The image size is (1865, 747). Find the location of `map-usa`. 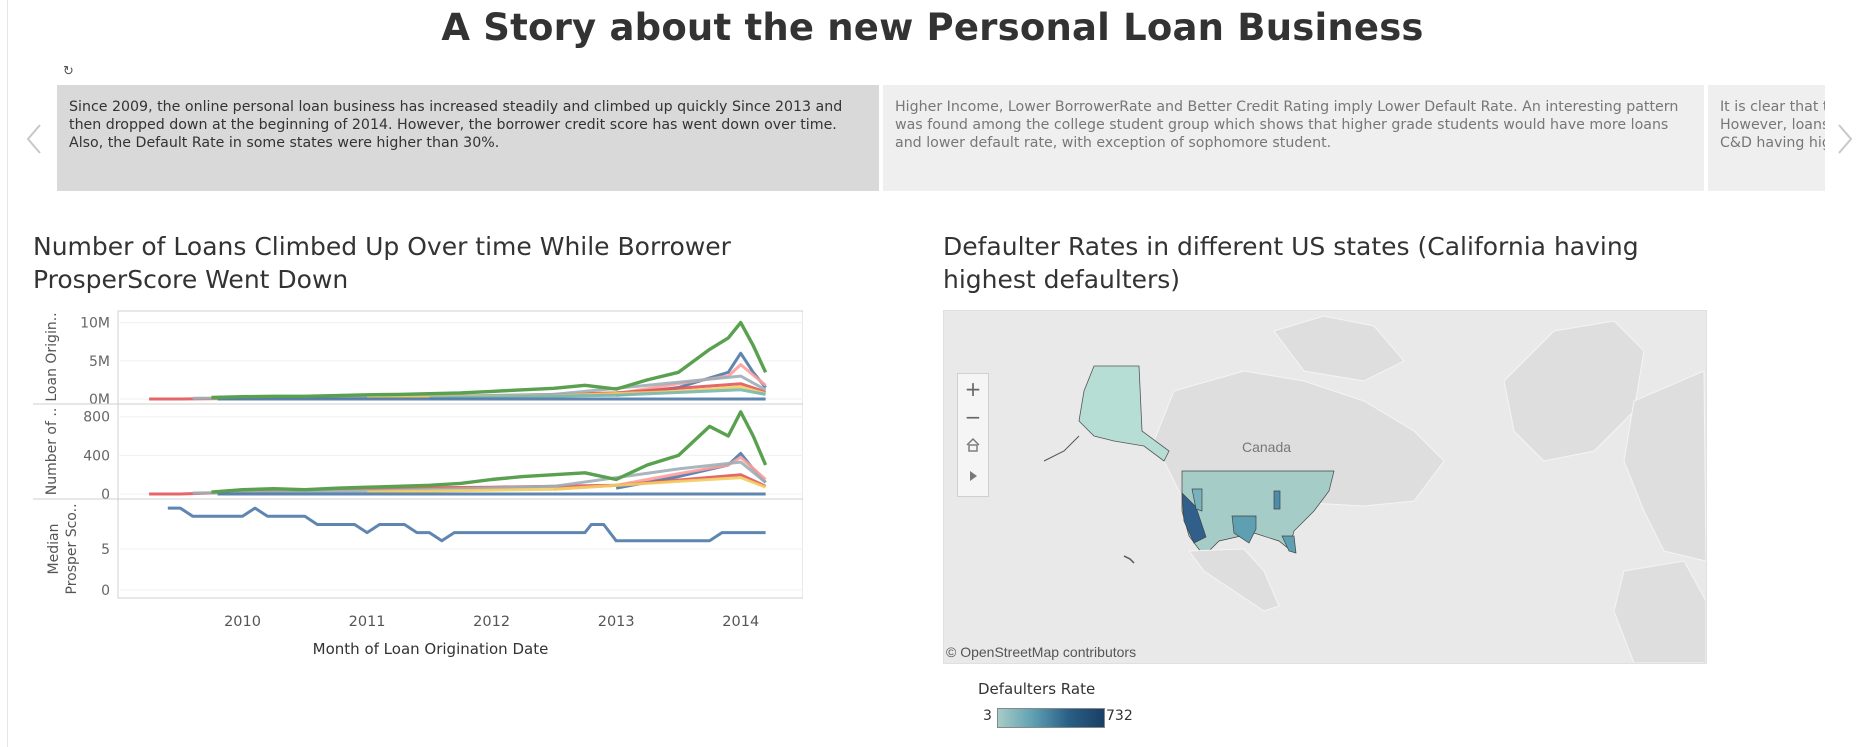

map-usa is located at coordinates (1258, 513).